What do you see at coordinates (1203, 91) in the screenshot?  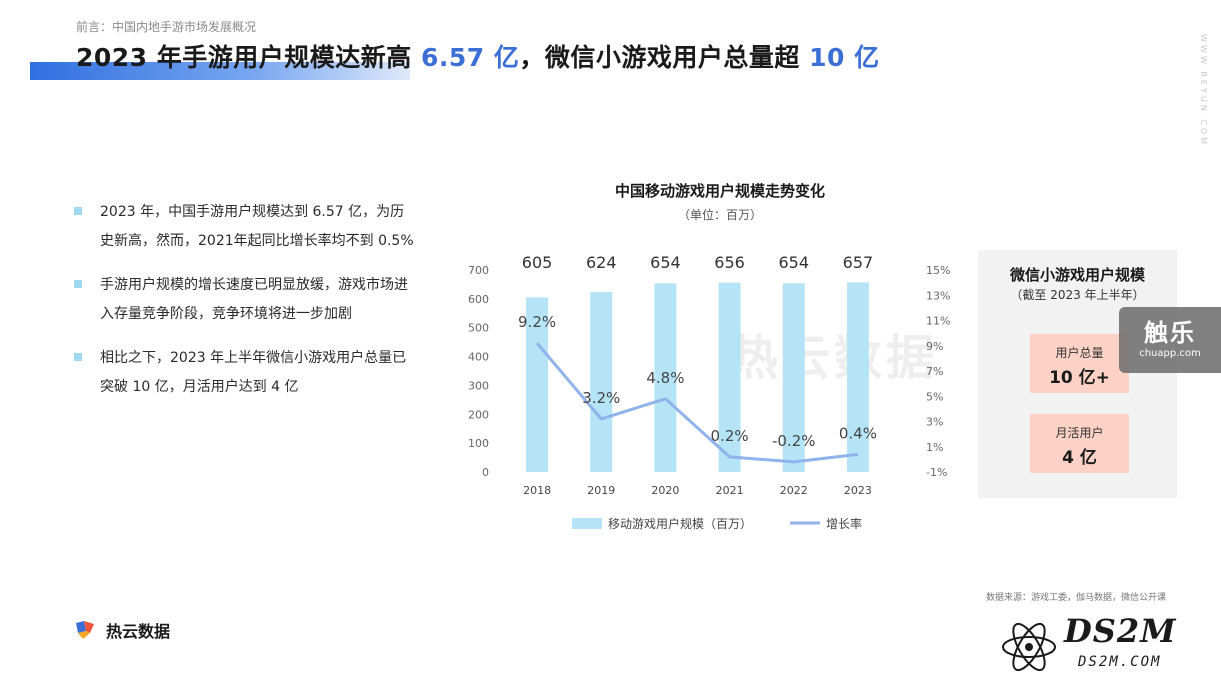 I see `side-watermark: WWW.REYUN.COM` at bounding box center [1203, 91].